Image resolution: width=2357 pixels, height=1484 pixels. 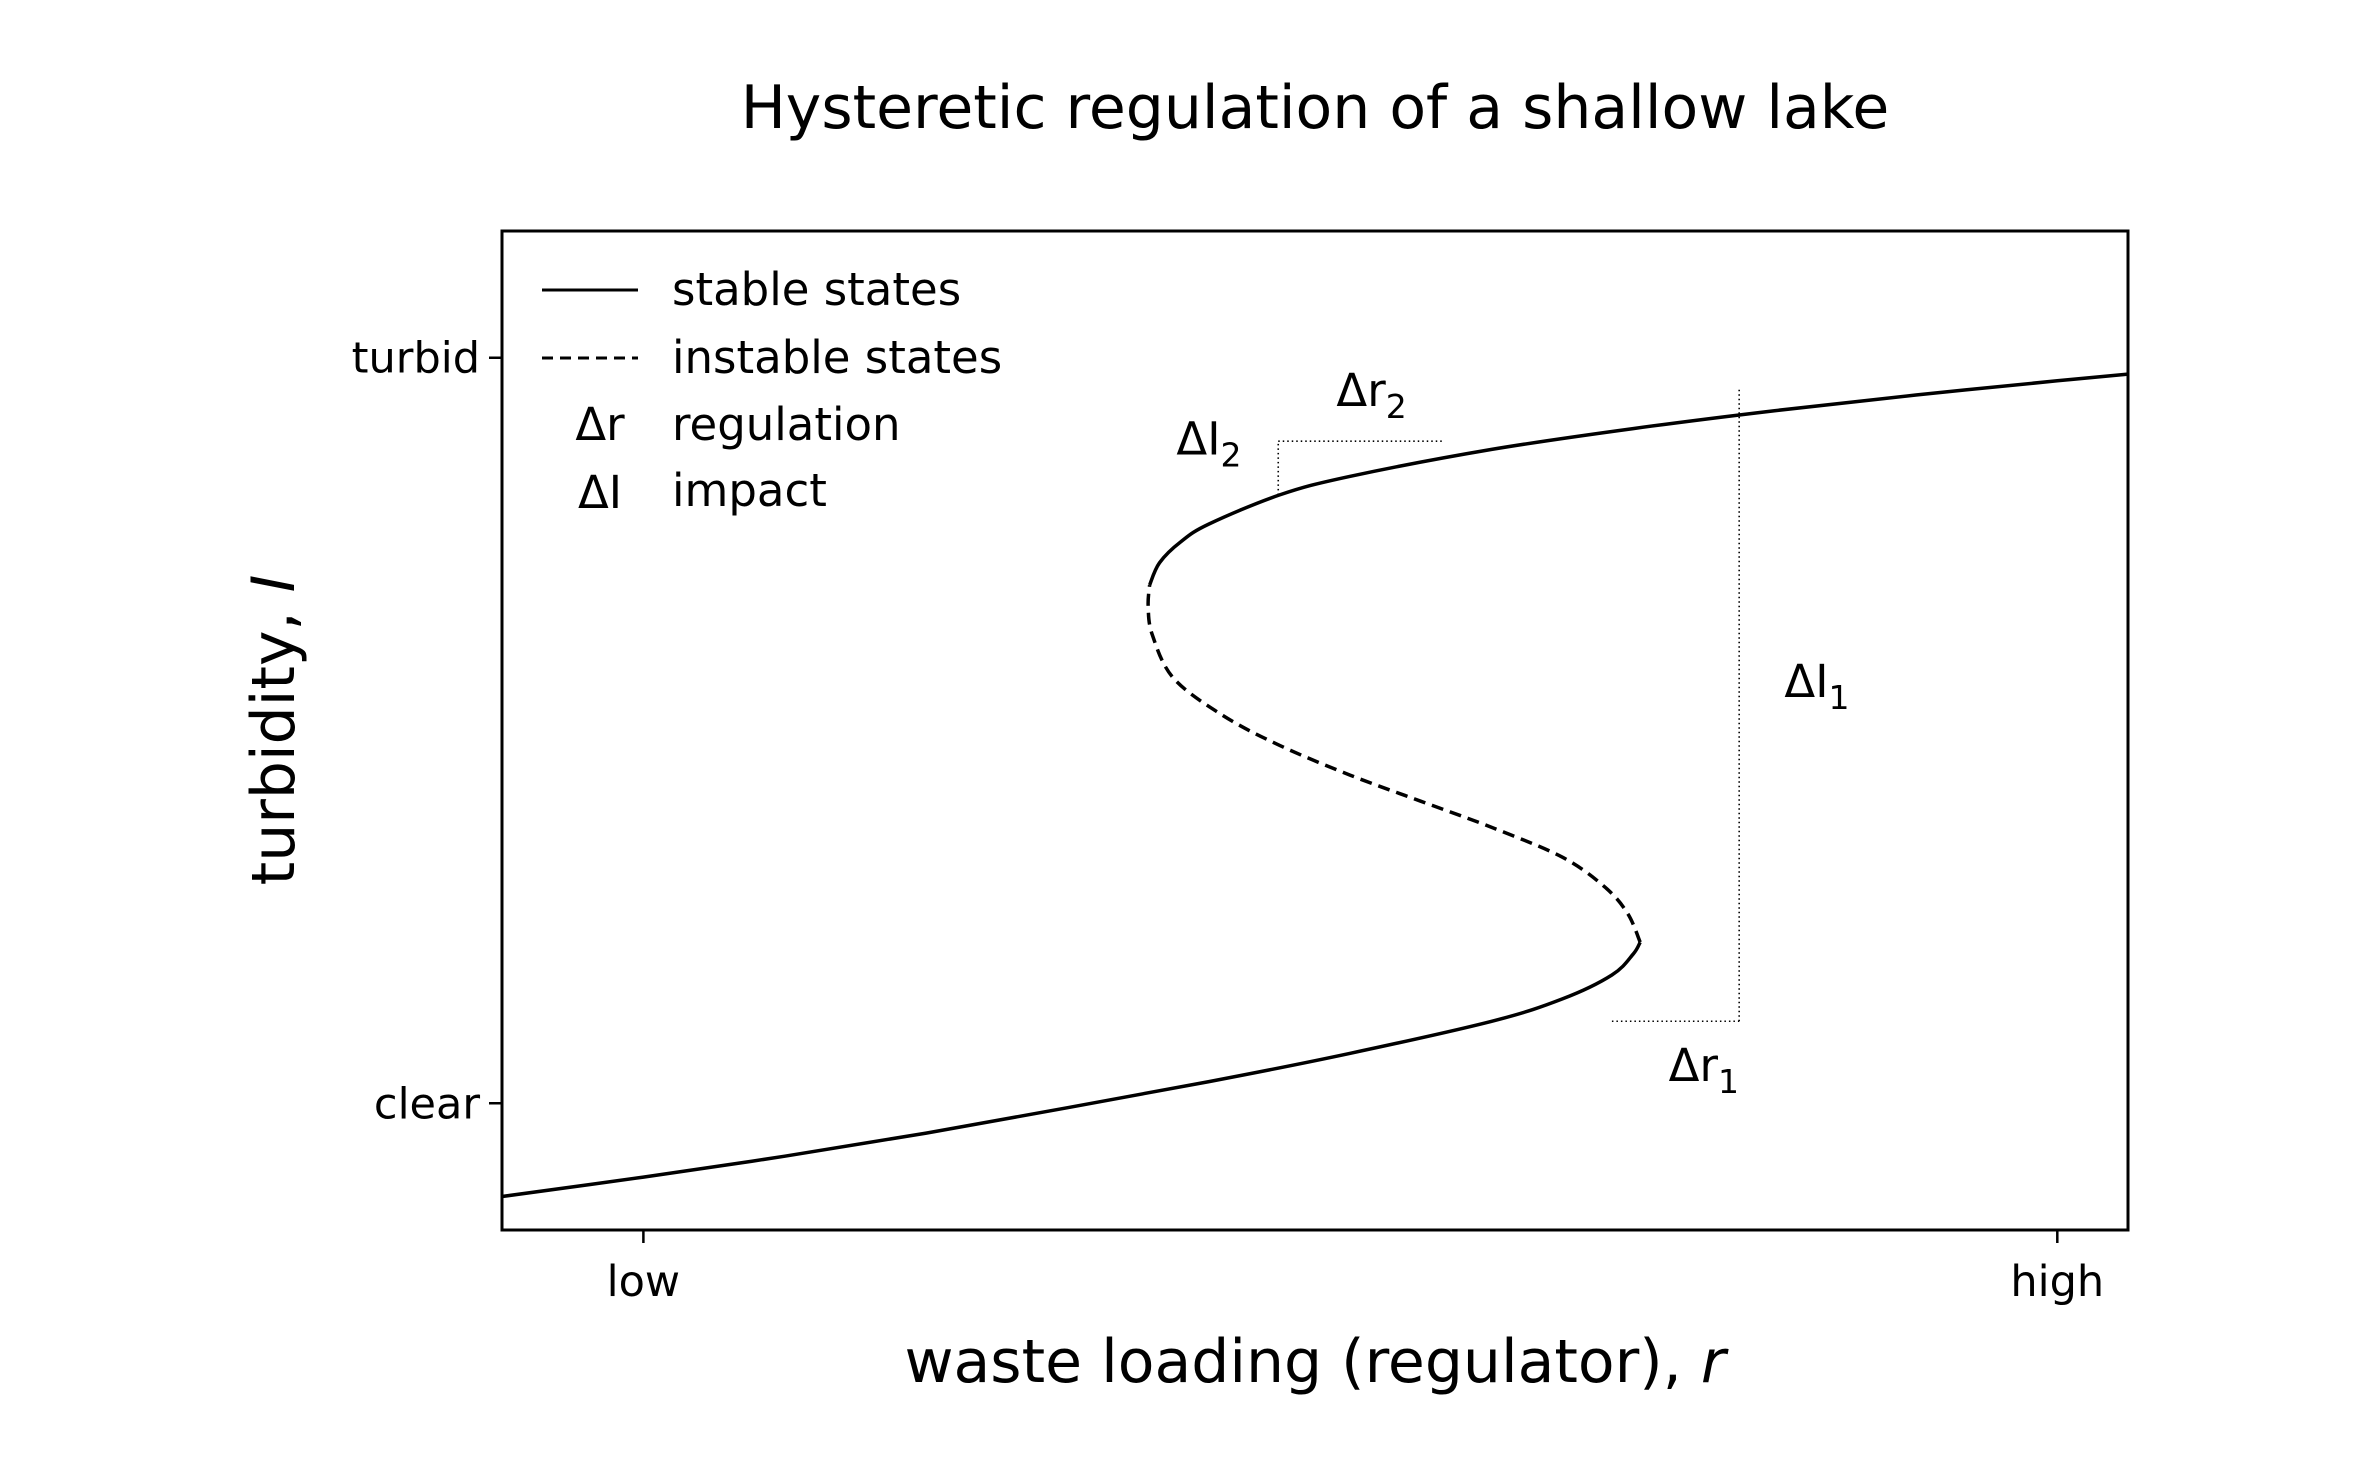 I want to click on delta-annotation: ΔI1, so click(x=1816, y=686).